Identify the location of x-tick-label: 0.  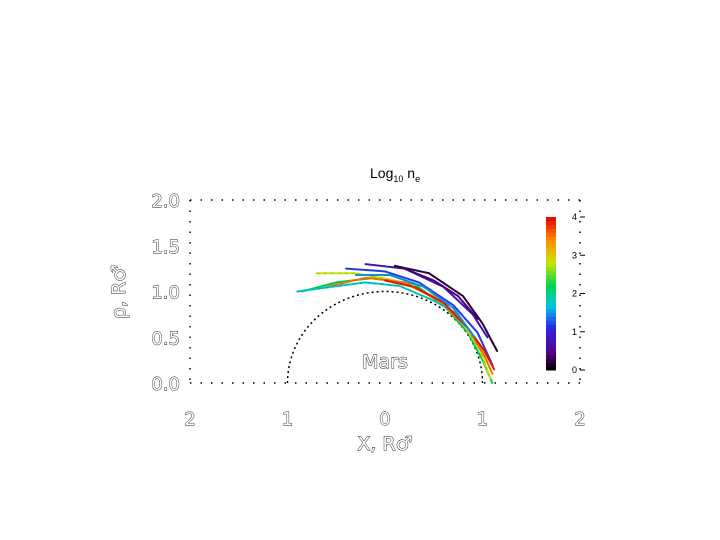
(384, 419).